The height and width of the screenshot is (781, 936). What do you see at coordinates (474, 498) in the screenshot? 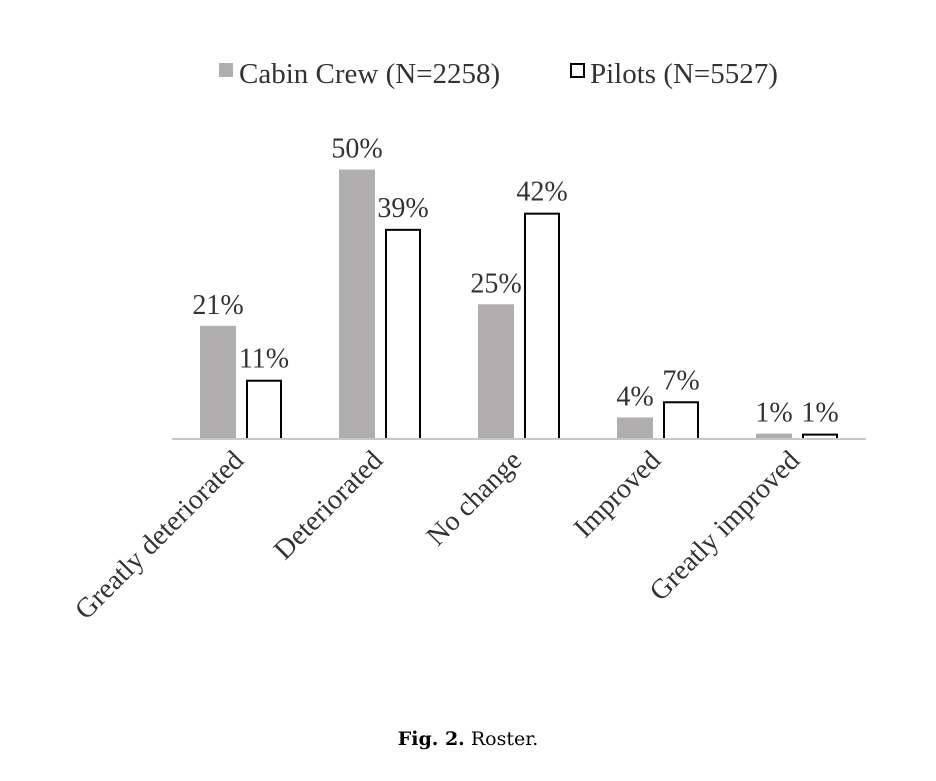
I see `category-label-no-change: No change` at bounding box center [474, 498].